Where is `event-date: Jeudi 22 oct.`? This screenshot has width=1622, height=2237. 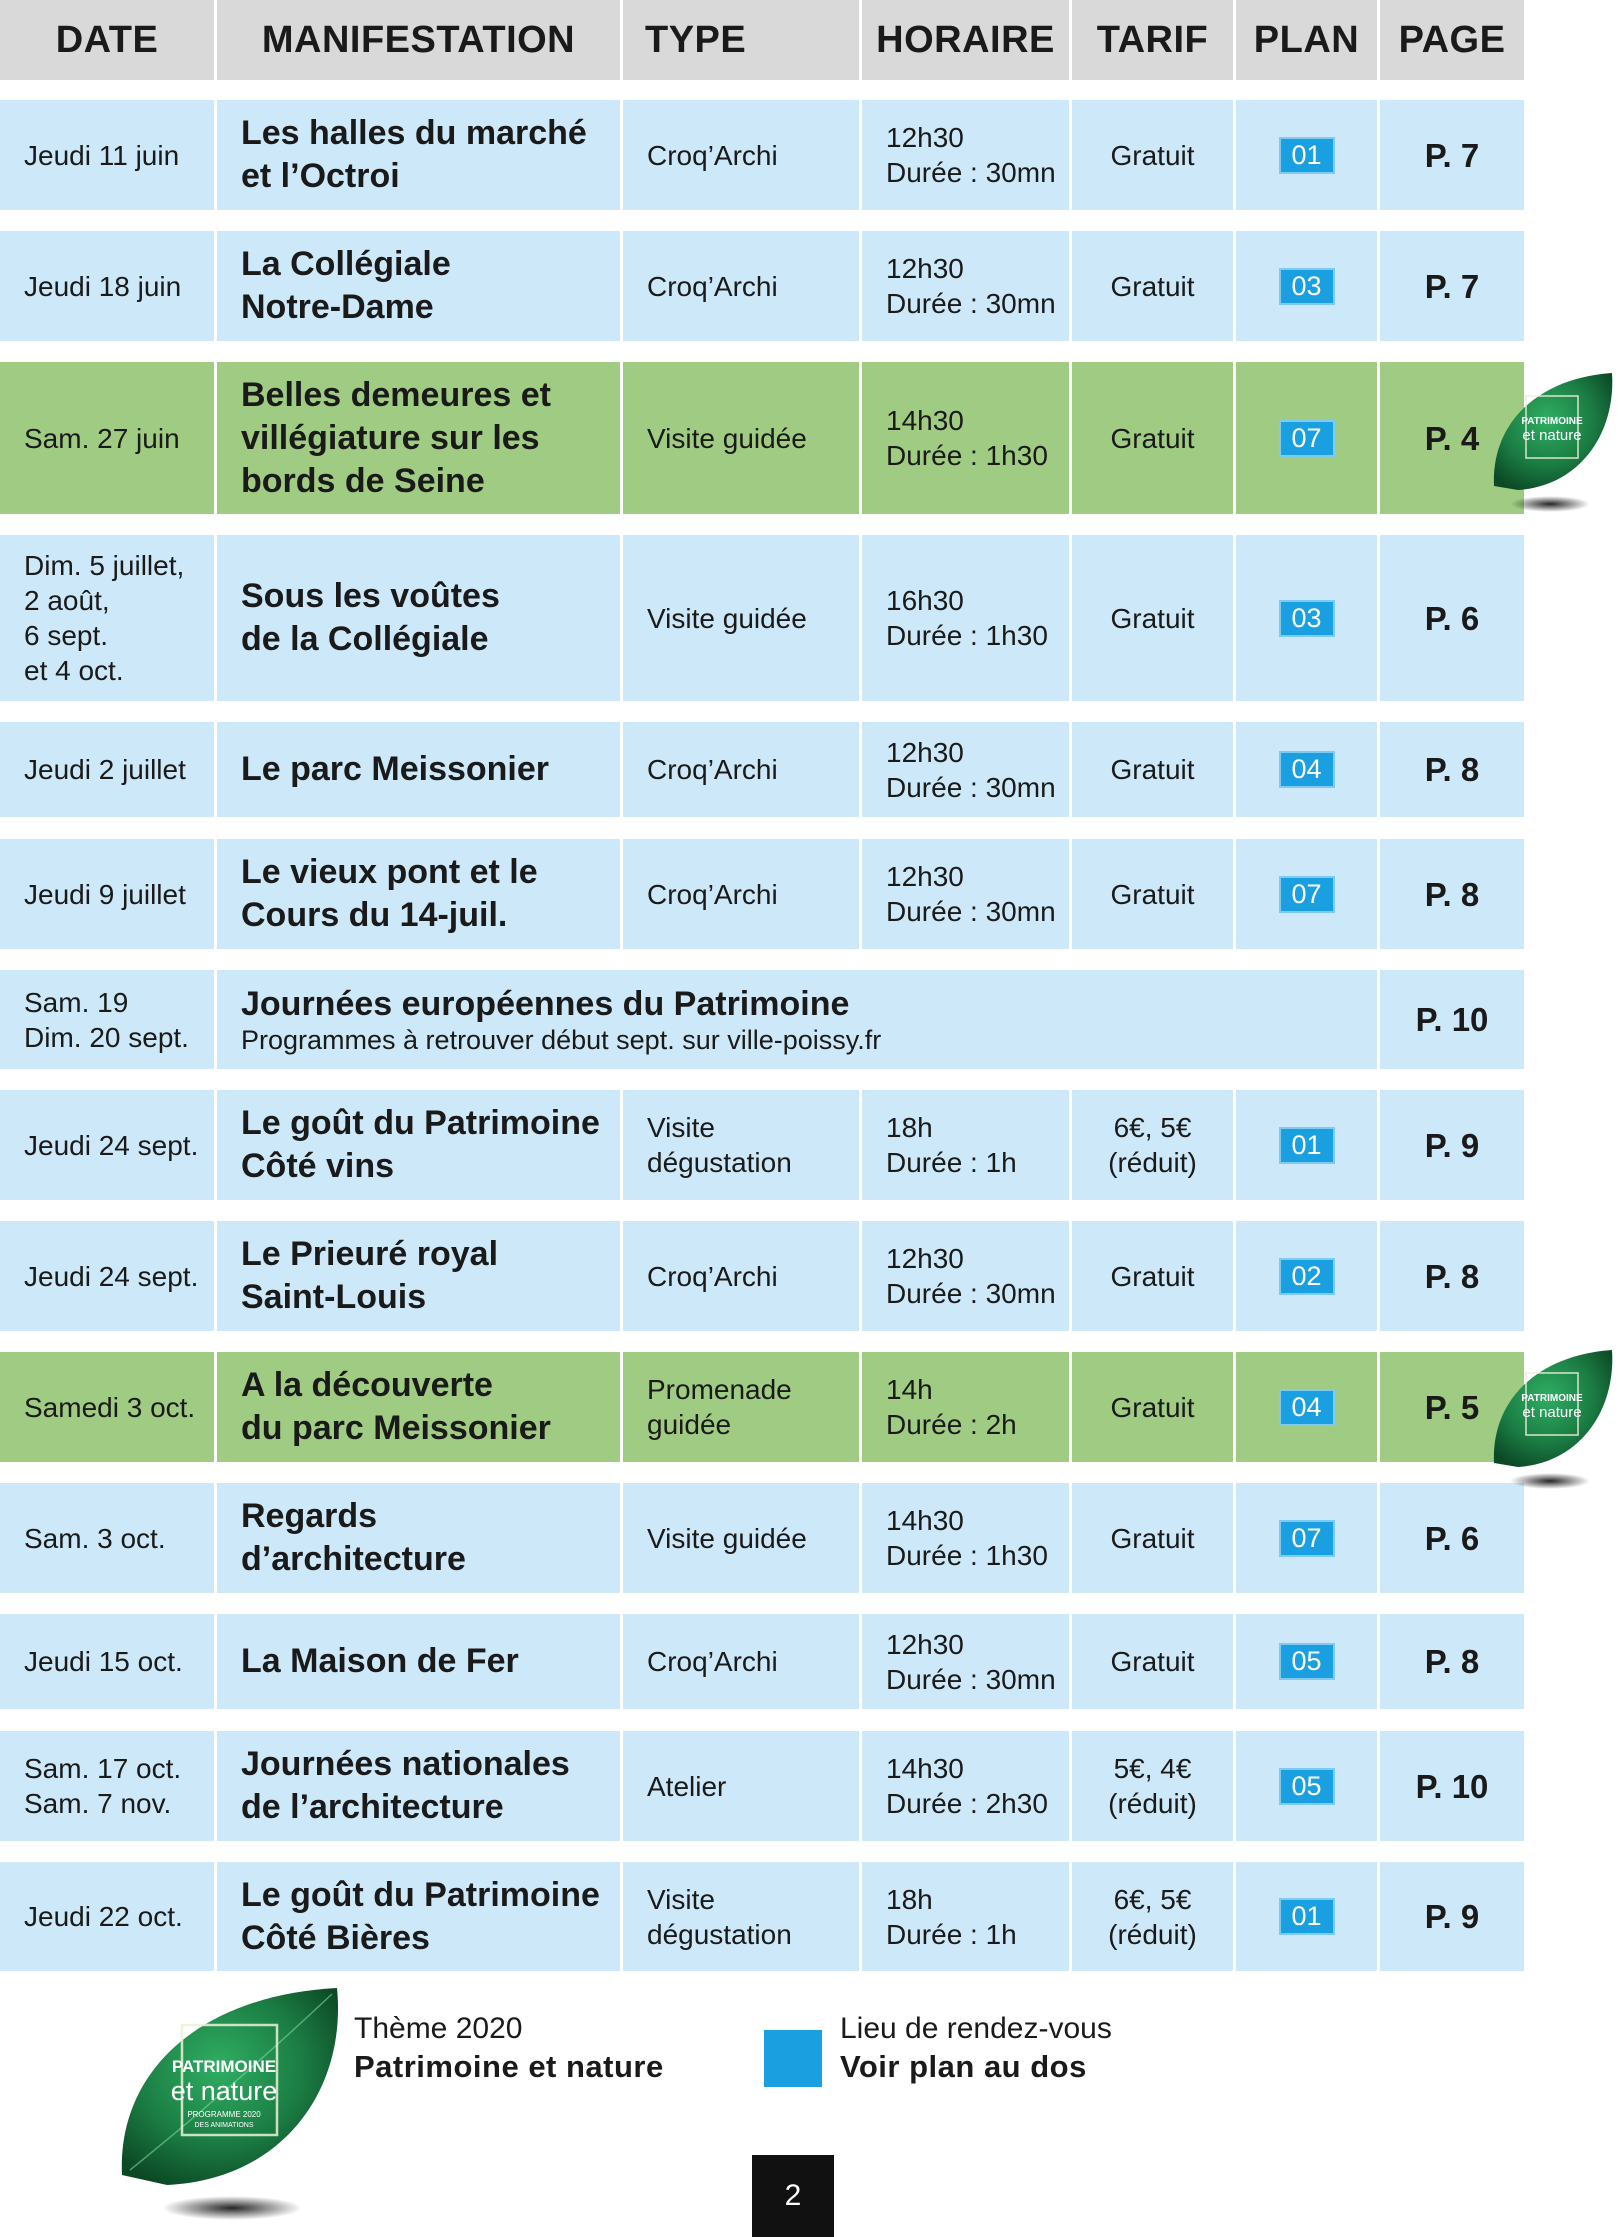 event-date: Jeudi 22 oct. is located at coordinates (107, 1916).